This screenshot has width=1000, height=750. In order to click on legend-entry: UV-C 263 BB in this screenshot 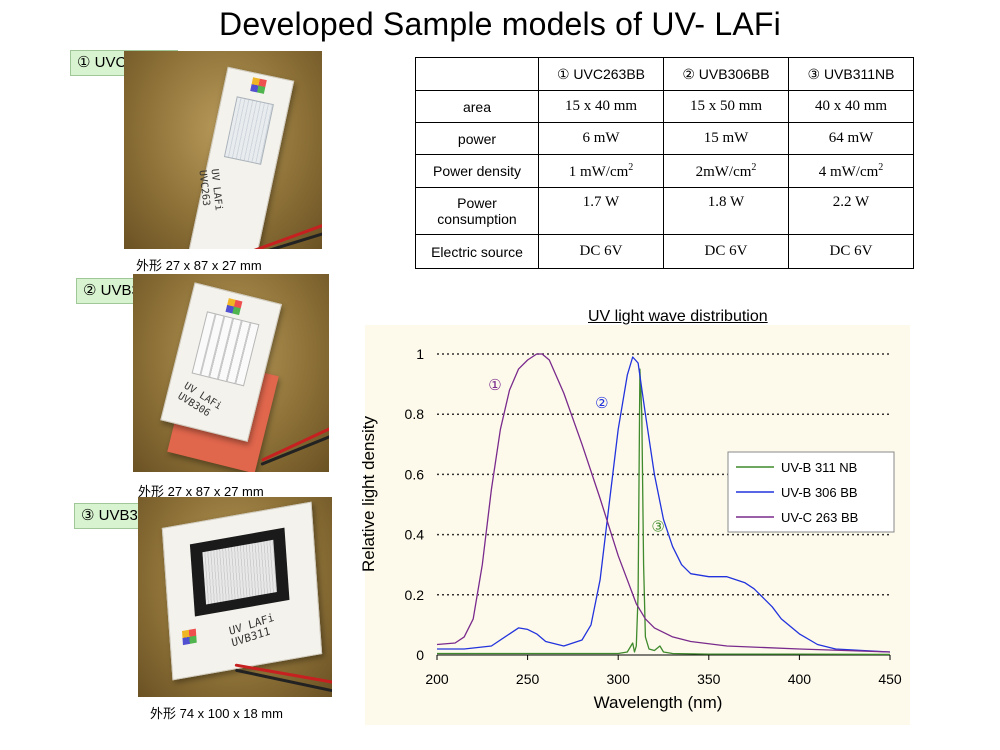, I will do `click(819, 517)`.